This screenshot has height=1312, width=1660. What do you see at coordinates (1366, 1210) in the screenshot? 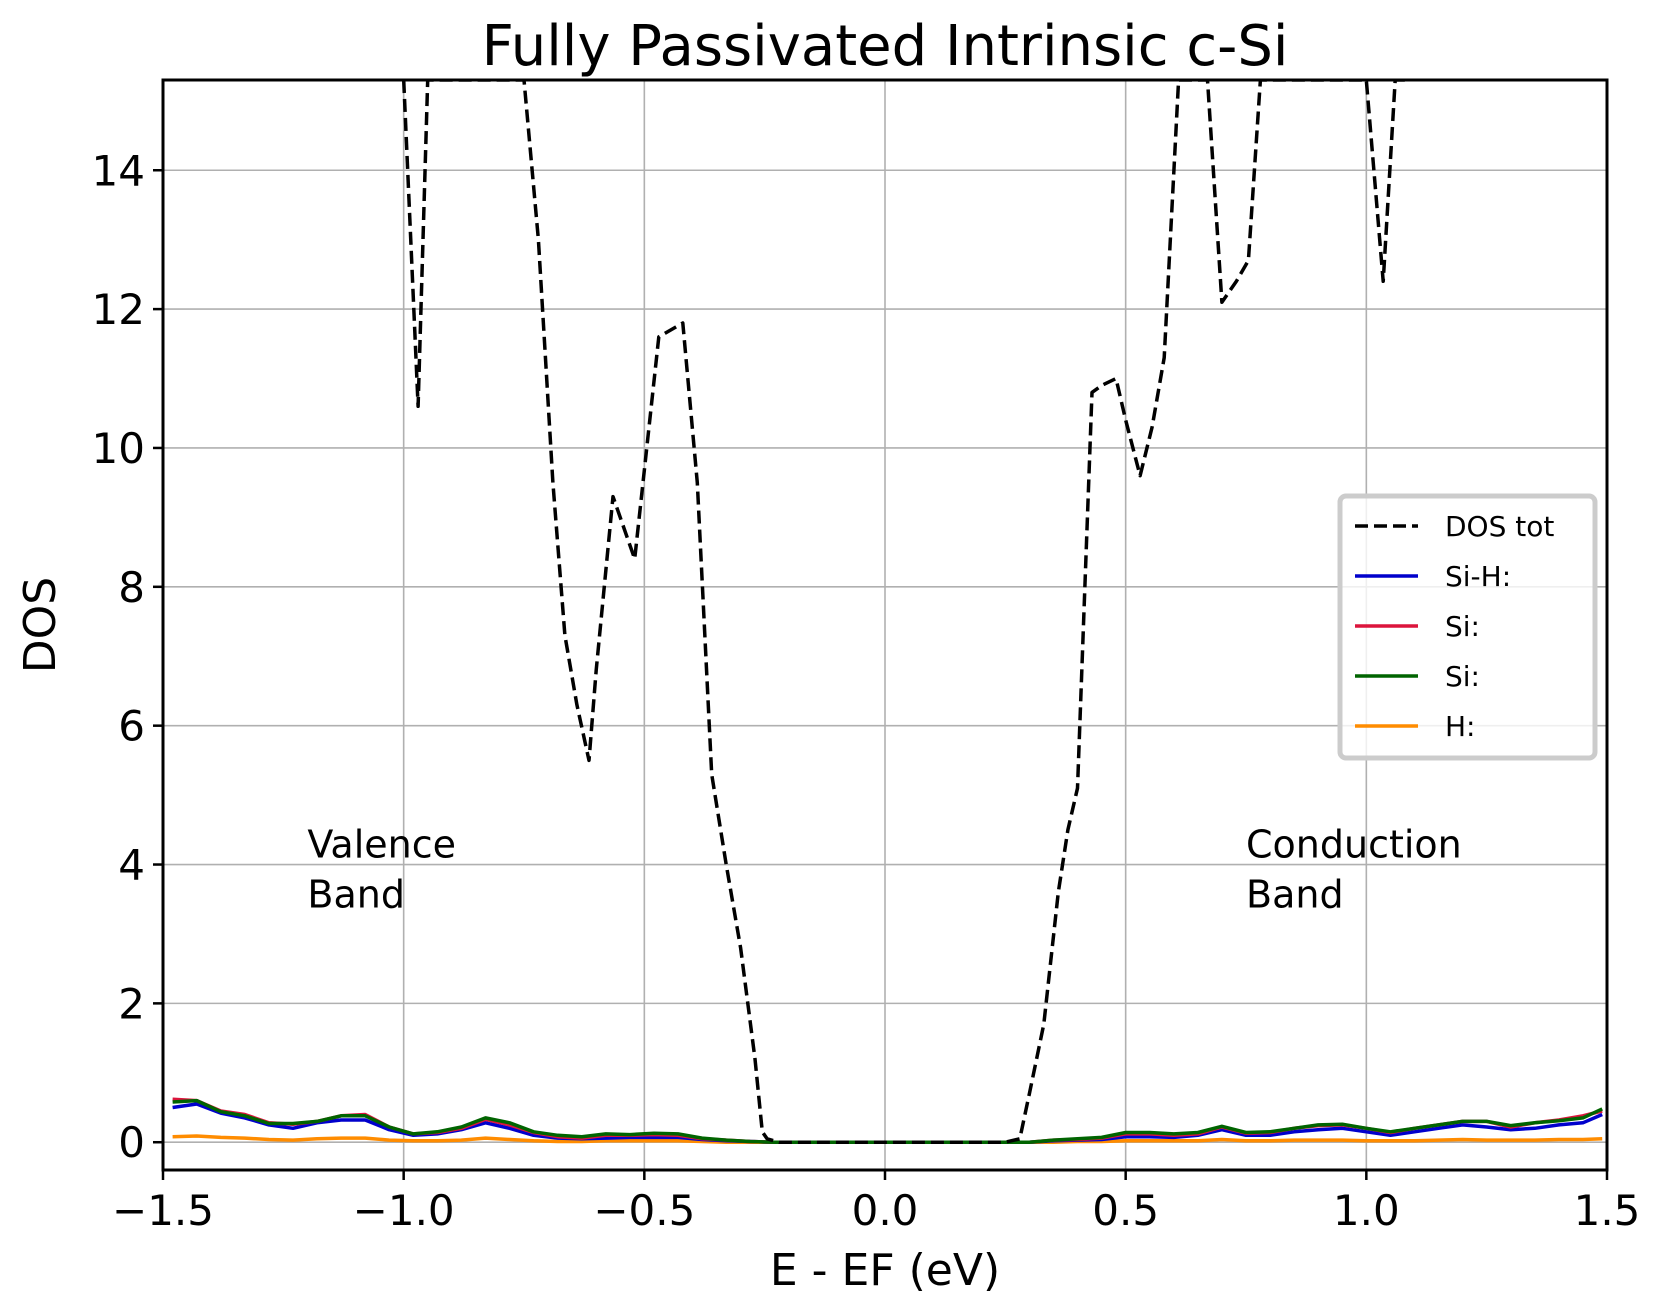
I see `x-tick-label: 1.0` at bounding box center [1366, 1210].